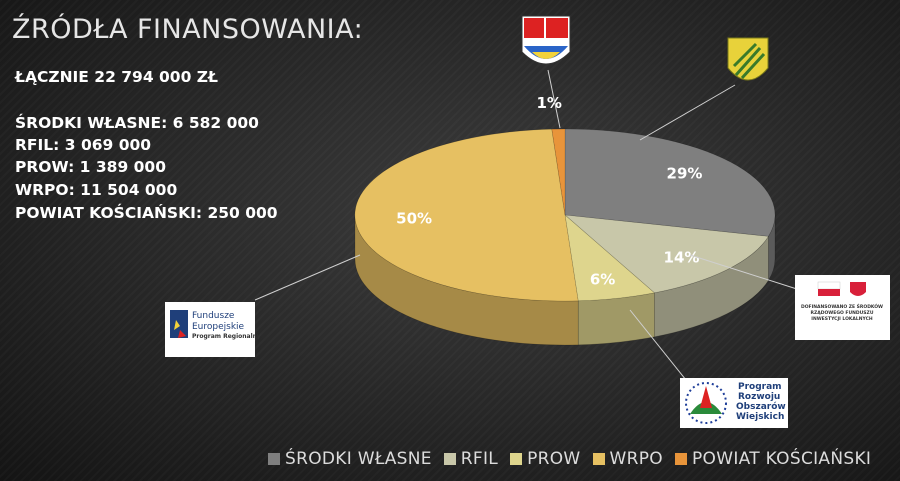  I want to click on legend-label: RFIL, so click(479, 459).